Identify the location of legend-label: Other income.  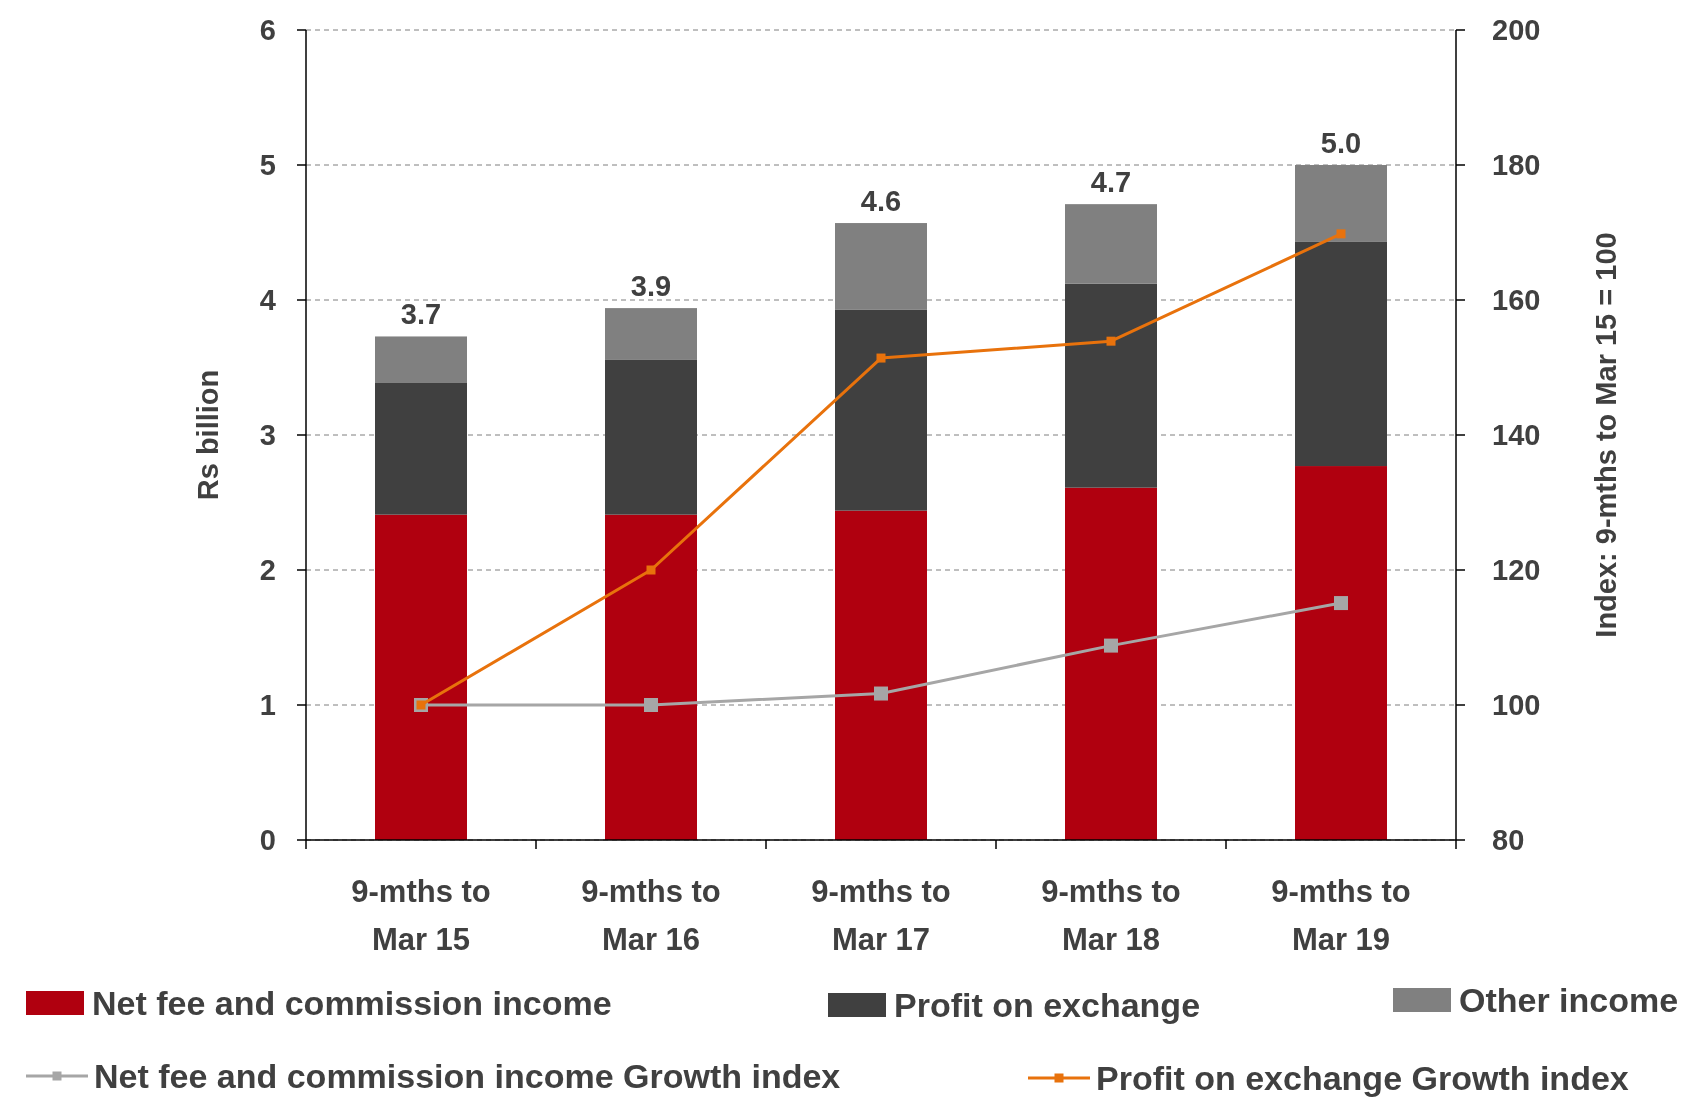
(1569, 999).